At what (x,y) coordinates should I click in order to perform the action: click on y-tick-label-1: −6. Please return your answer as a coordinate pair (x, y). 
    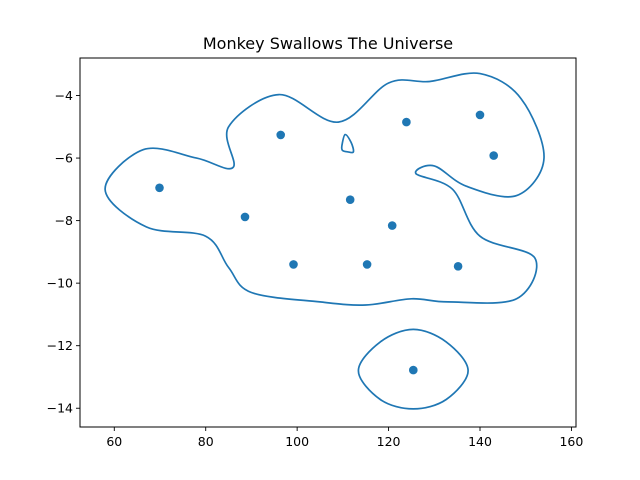
    Looking at the image, I should click on (64, 158).